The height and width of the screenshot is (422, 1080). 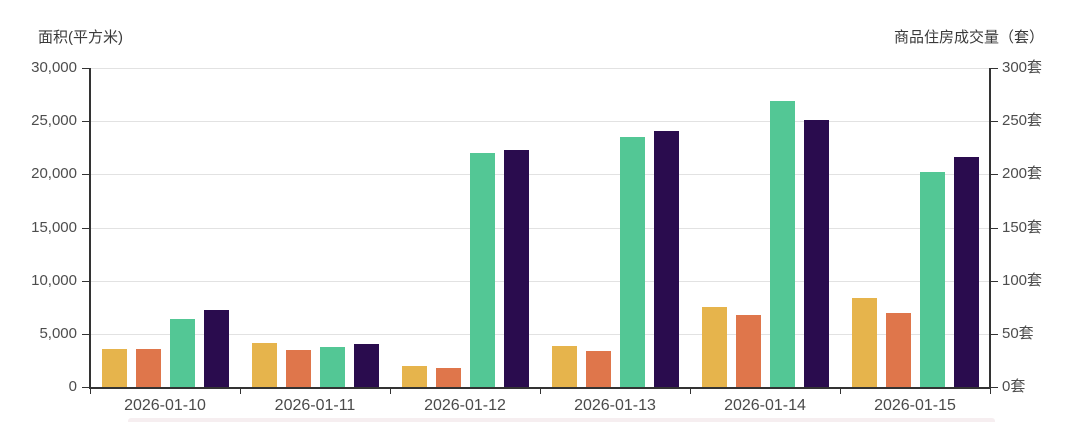 What do you see at coordinates (54, 174) in the screenshot?
I see `left-axis-label: 20,000` at bounding box center [54, 174].